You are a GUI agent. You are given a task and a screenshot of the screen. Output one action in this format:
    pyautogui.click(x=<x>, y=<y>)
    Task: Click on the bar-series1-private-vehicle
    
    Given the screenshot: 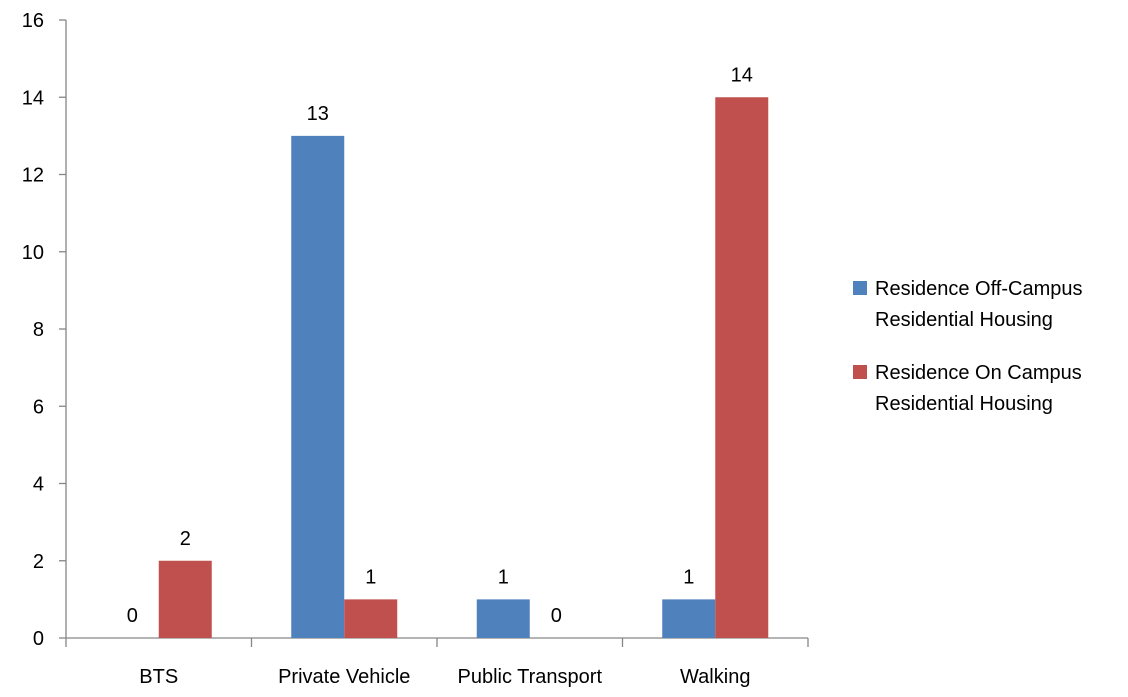 What is the action you would take?
    pyautogui.click(x=318, y=386)
    